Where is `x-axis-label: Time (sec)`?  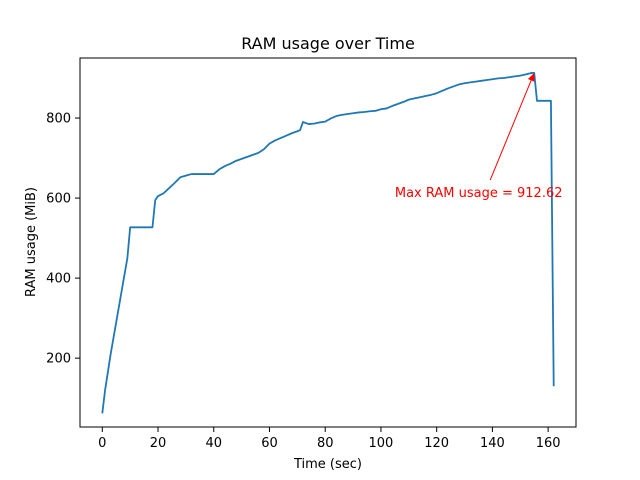 x-axis-label: Time (sec) is located at coordinates (327, 464).